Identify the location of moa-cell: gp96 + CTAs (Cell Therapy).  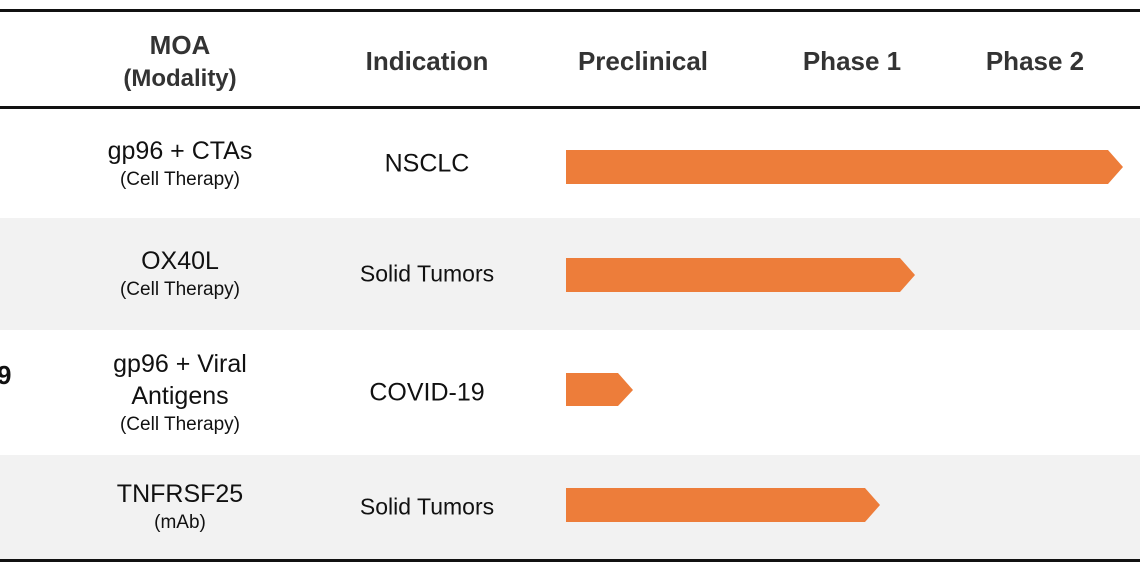
(180, 164).